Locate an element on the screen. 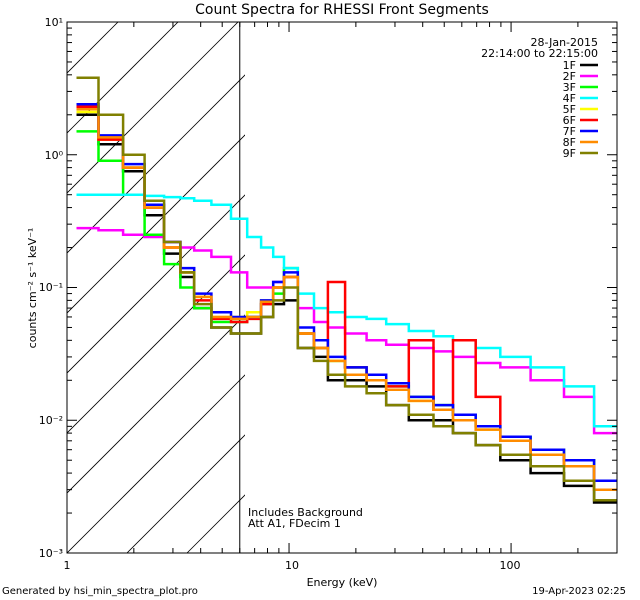 This screenshot has height=600, width=640. legend-label-8F: 8F is located at coordinates (569, 142).